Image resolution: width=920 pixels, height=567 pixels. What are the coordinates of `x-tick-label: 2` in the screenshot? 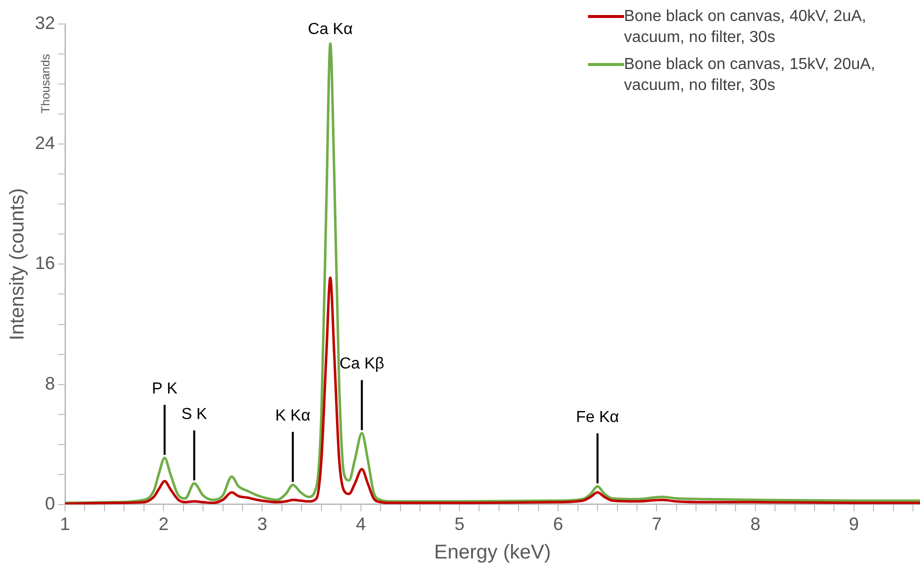 It's located at (163, 524).